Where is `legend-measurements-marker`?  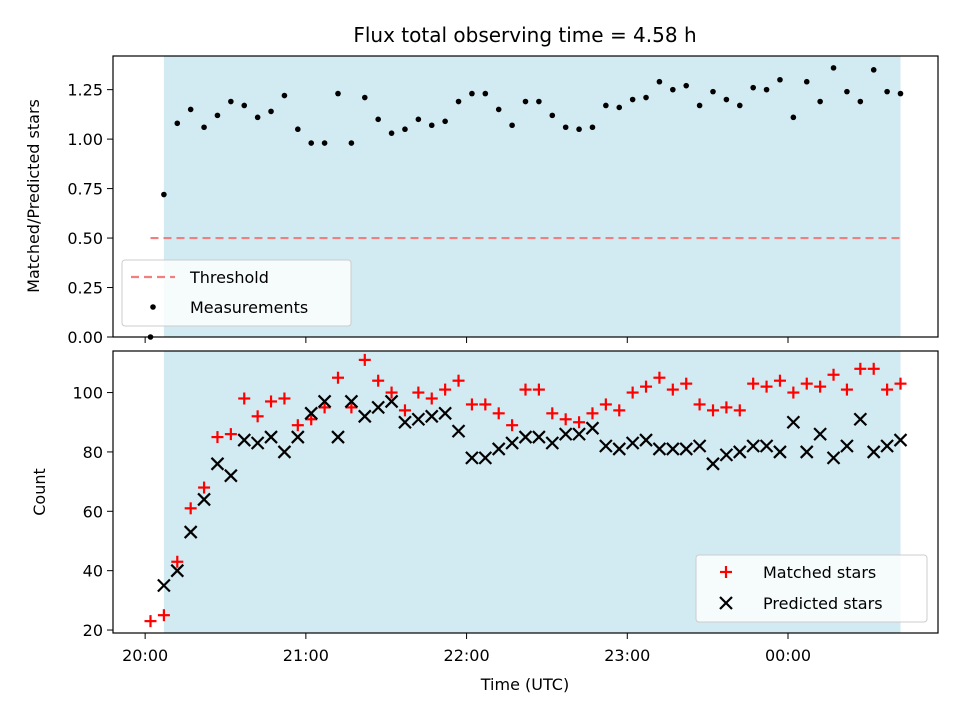
legend-measurements-marker is located at coordinates (153, 307).